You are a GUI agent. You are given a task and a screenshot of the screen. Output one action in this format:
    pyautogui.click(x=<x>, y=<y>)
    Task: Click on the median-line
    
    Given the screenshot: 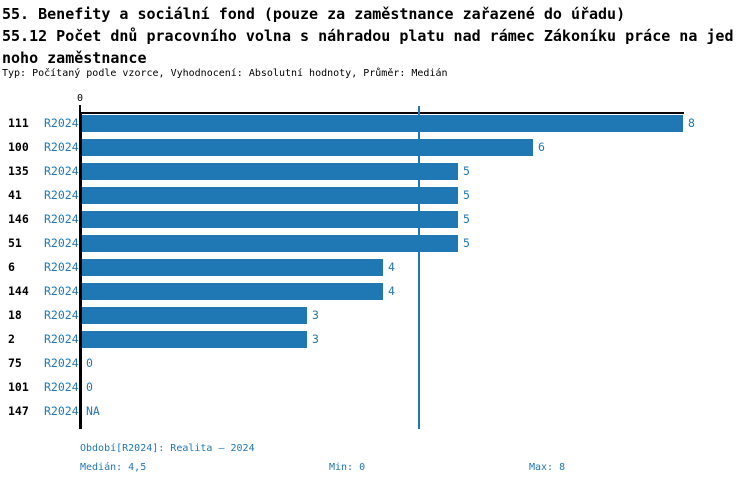 What is the action you would take?
    pyautogui.click(x=419, y=267)
    